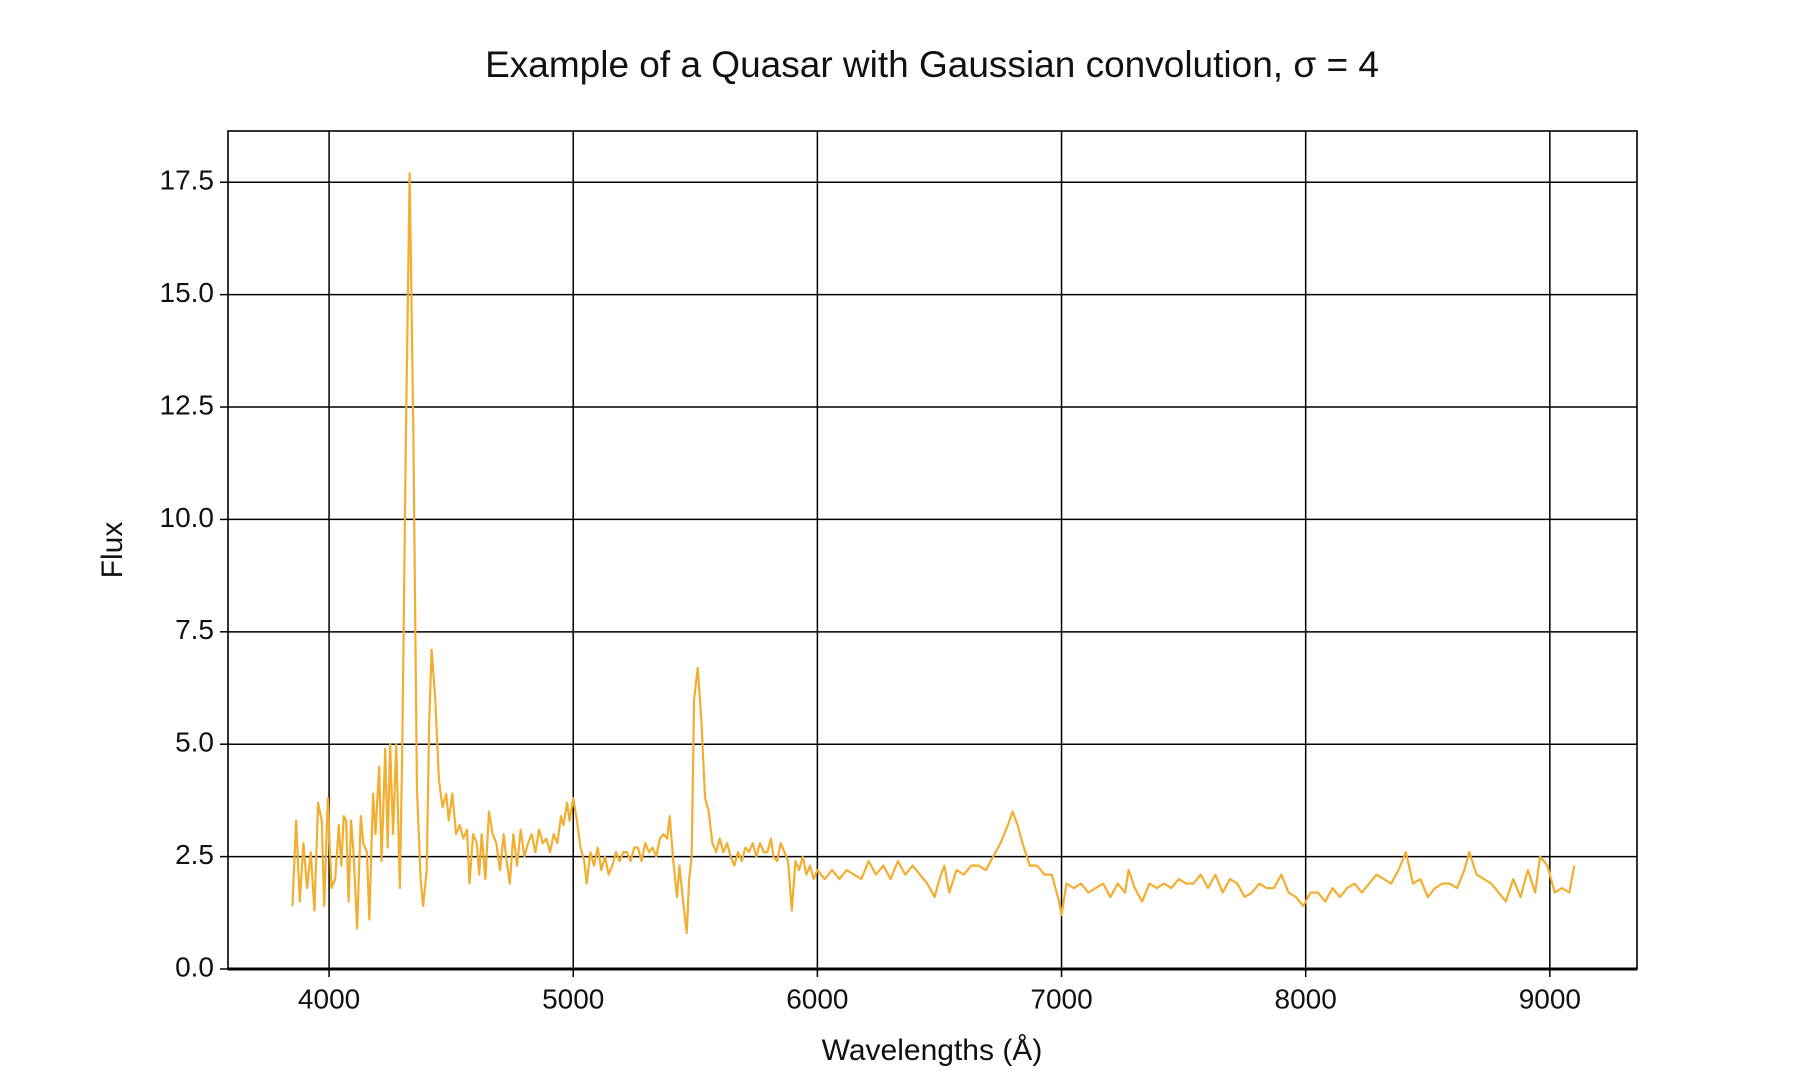 The image size is (1800, 1080). I want to click on y-tick-label: 5.0, so click(194, 742).